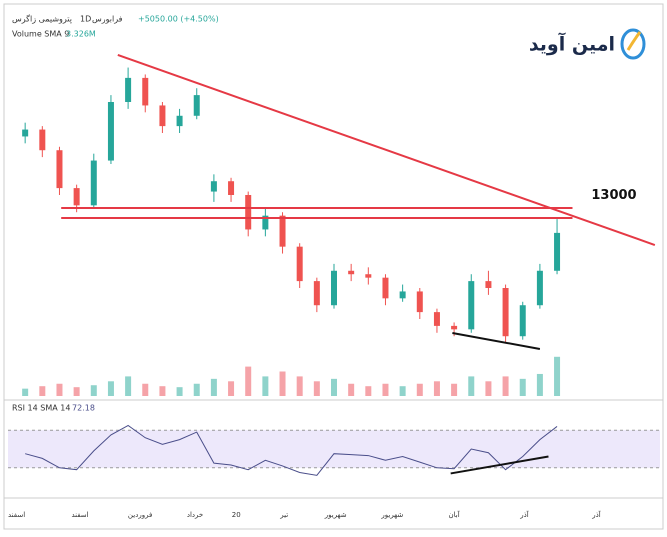 The image size is (667, 537). What do you see at coordinates (195, 515) in the screenshot?
I see `x-tick-label: خرداد` at bounding box center [195, 515].